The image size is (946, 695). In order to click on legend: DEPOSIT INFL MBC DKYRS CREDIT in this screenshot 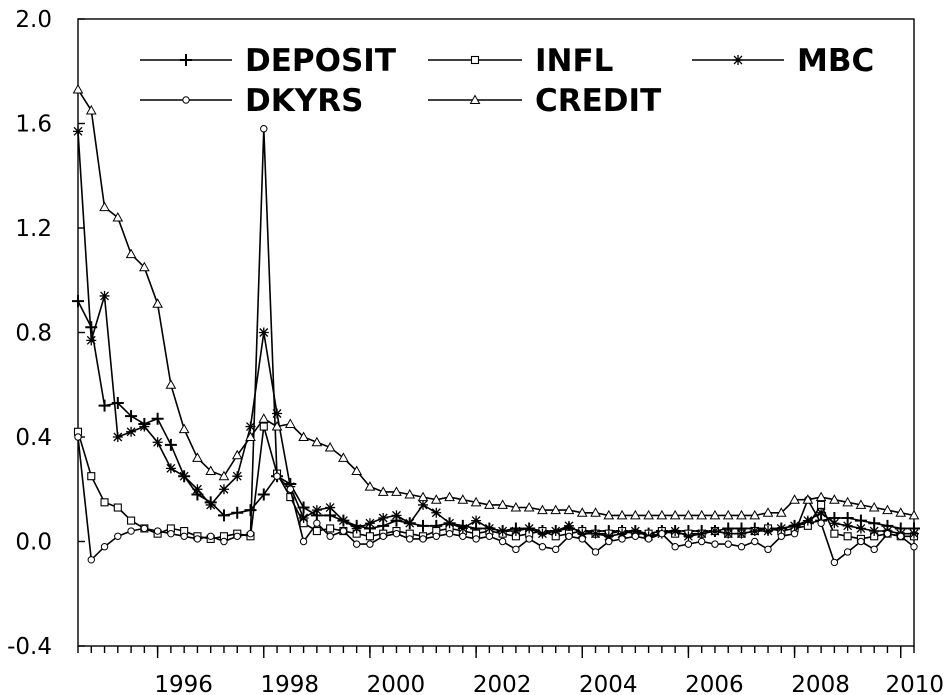, I will do `click(507, 81)`.